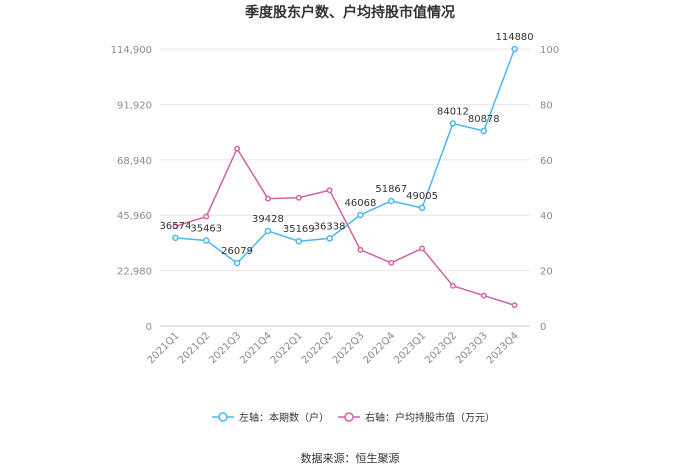 This screenshot has height=474, width=700. I want to click on legend-label: 右轴：户均持股市值（万元）, so click(430, 417).